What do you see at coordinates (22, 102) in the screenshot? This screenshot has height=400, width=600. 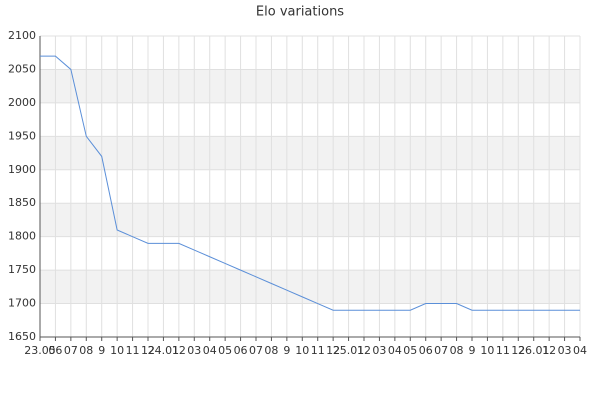 I see `y-tick-label: 2000` at bounding box center [22, 102].